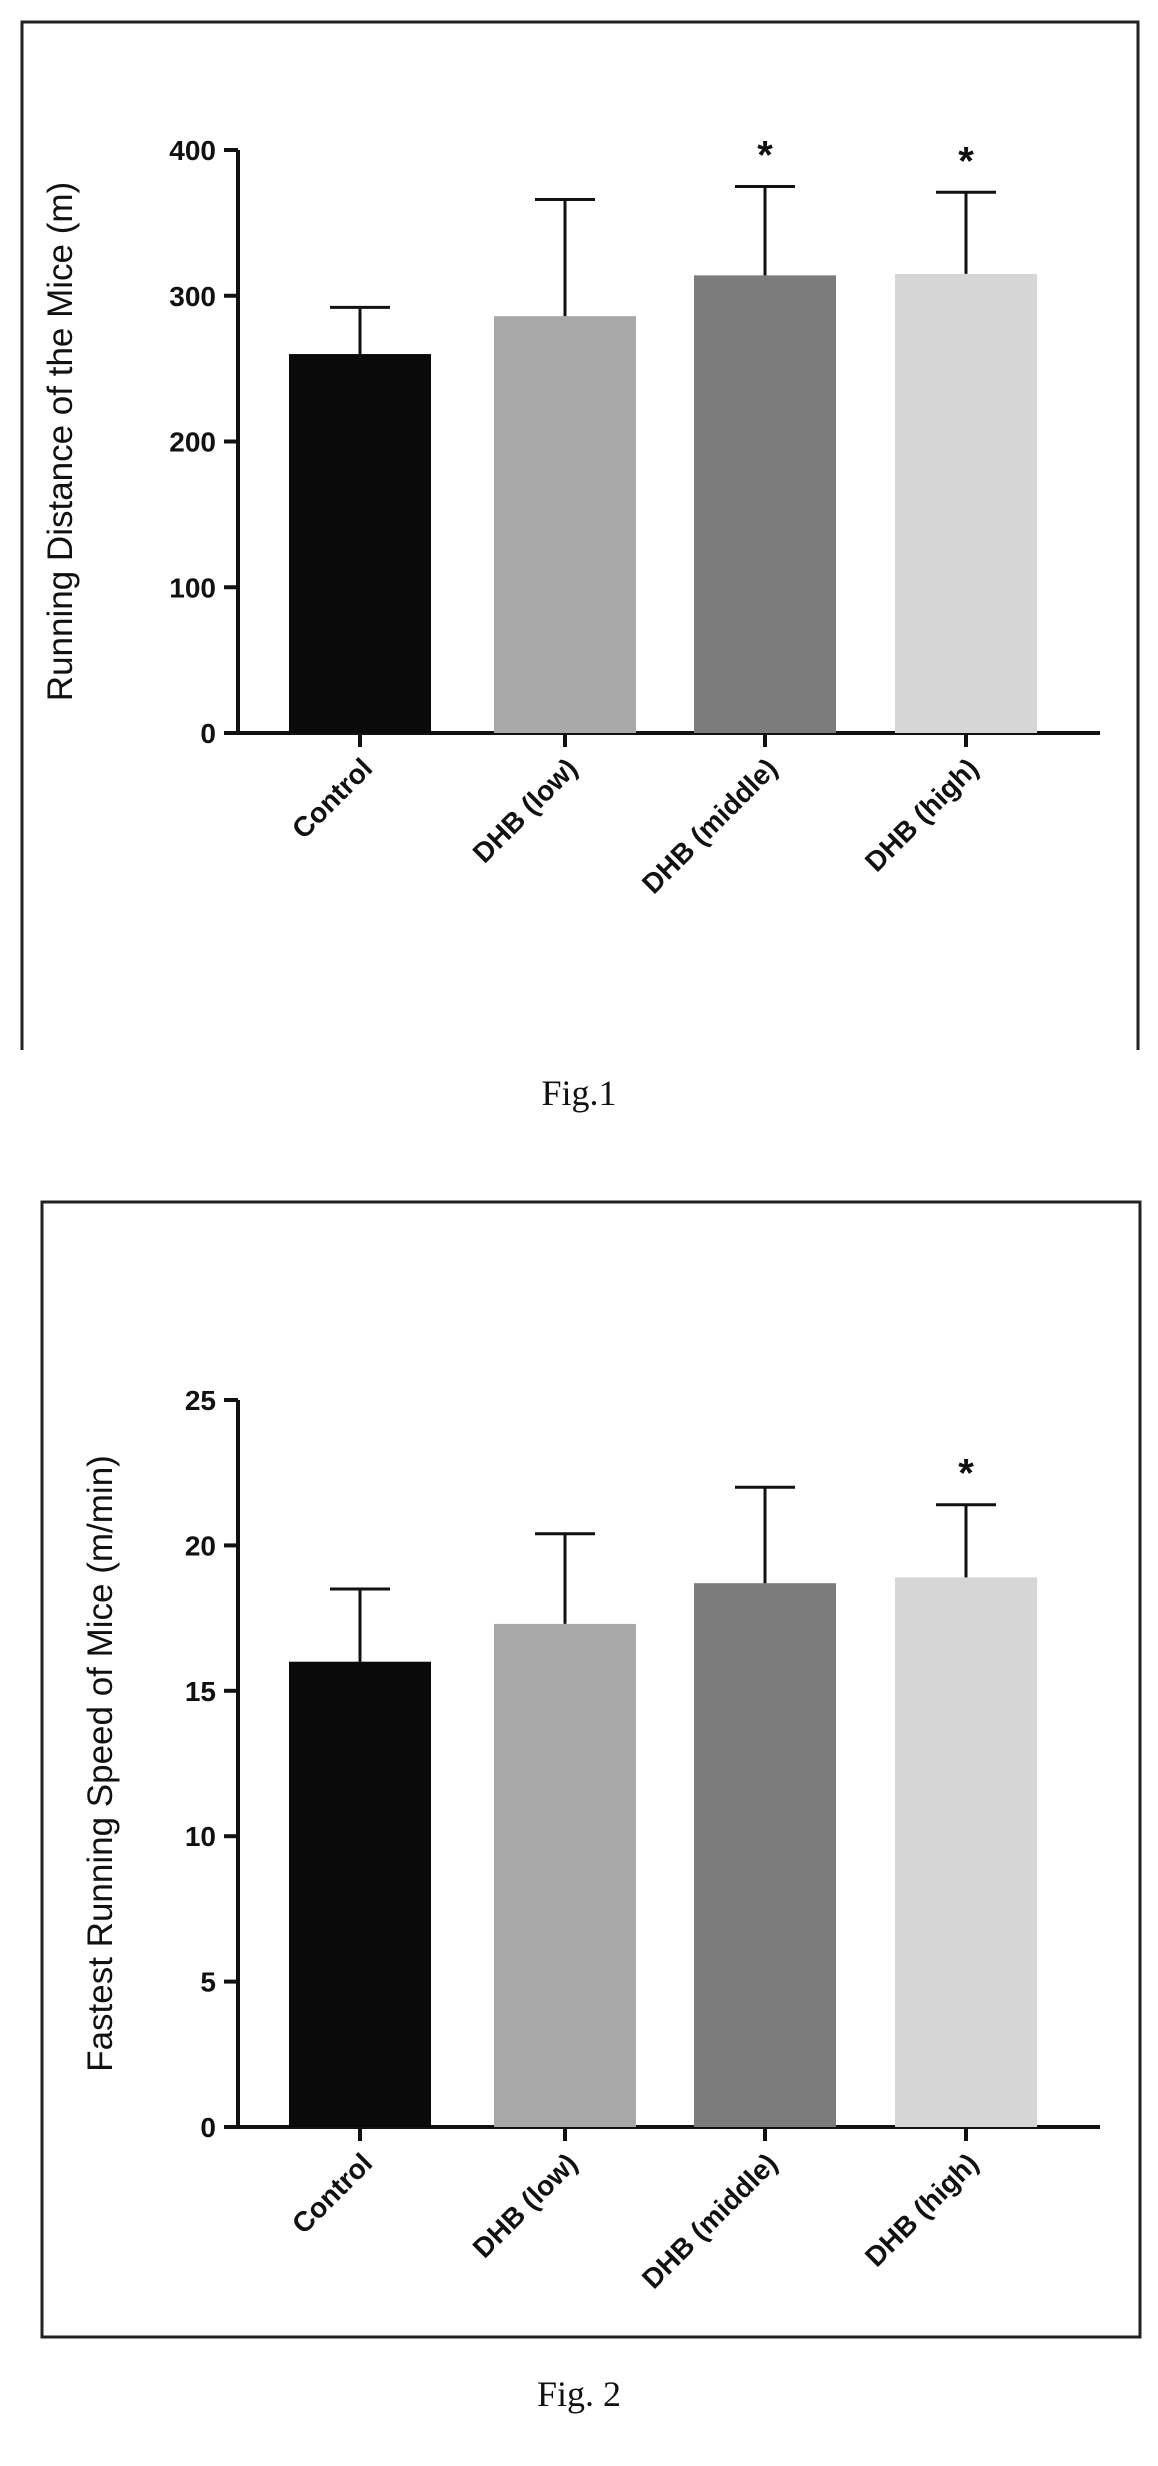 This screenshot has width=1158, height=2466. I want to click on y-tick-label: 15, so click(200, 1691).